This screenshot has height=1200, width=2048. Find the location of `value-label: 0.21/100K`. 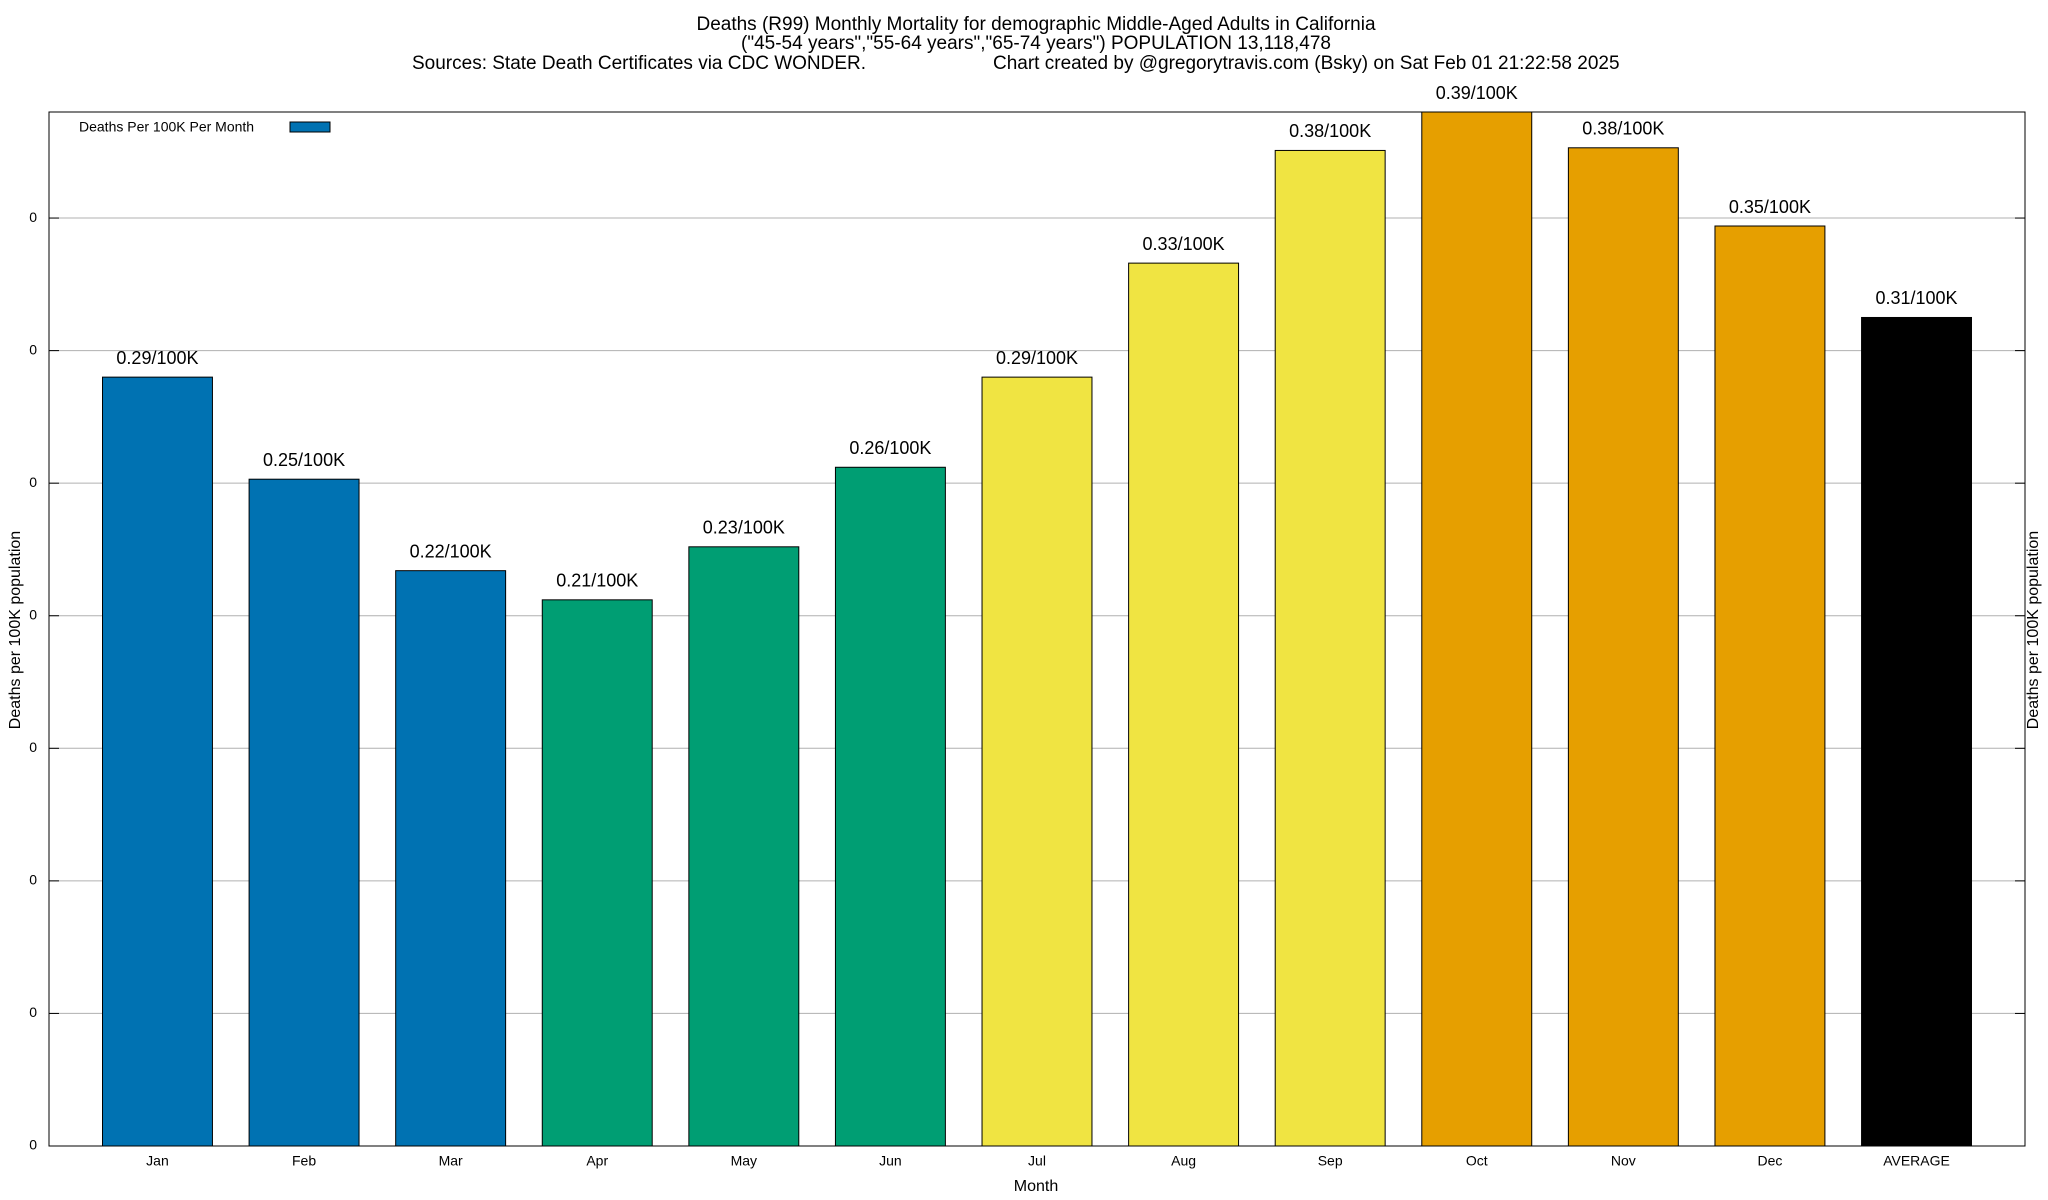

value-label: 0.21/100K is located at coordinates (597, 581).